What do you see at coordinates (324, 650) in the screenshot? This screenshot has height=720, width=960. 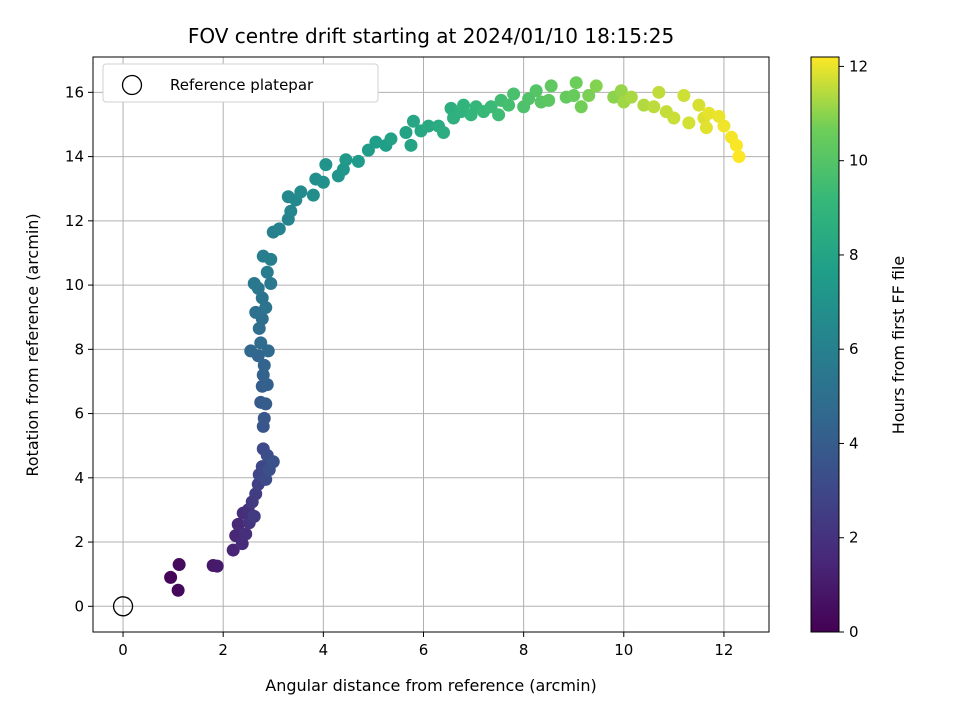 I see `x-tick-label: 4` at bounding box center [324, 650].